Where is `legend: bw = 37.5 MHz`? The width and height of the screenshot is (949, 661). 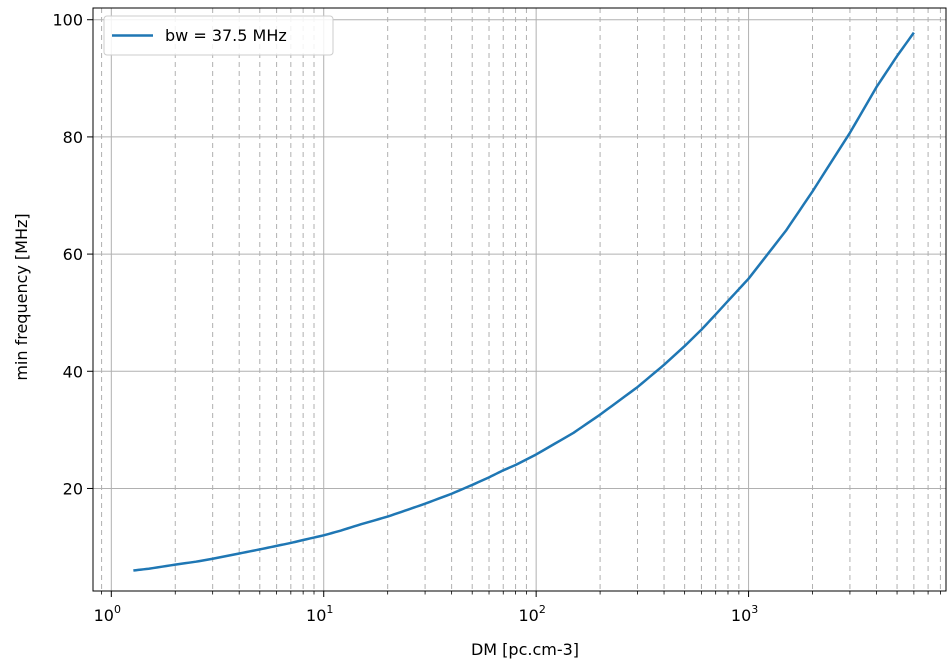 legend: bw = 37.5 MHz is located at coordinates (218, 35).